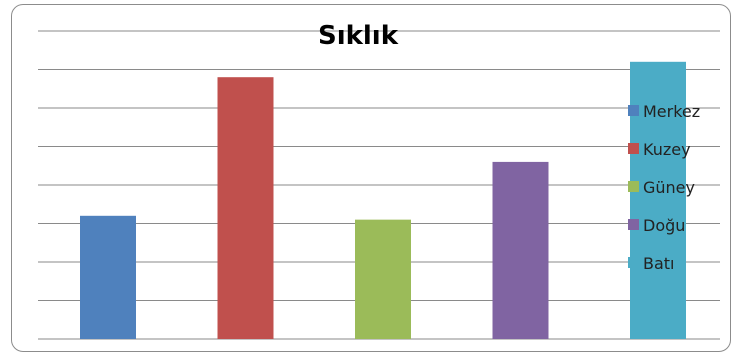 This screenshot has width=744, height=359. What do you see at coordinates (633, 110) in the screenshot?
I see `legend-swatch-merkez` at bounding box center [633, 110].